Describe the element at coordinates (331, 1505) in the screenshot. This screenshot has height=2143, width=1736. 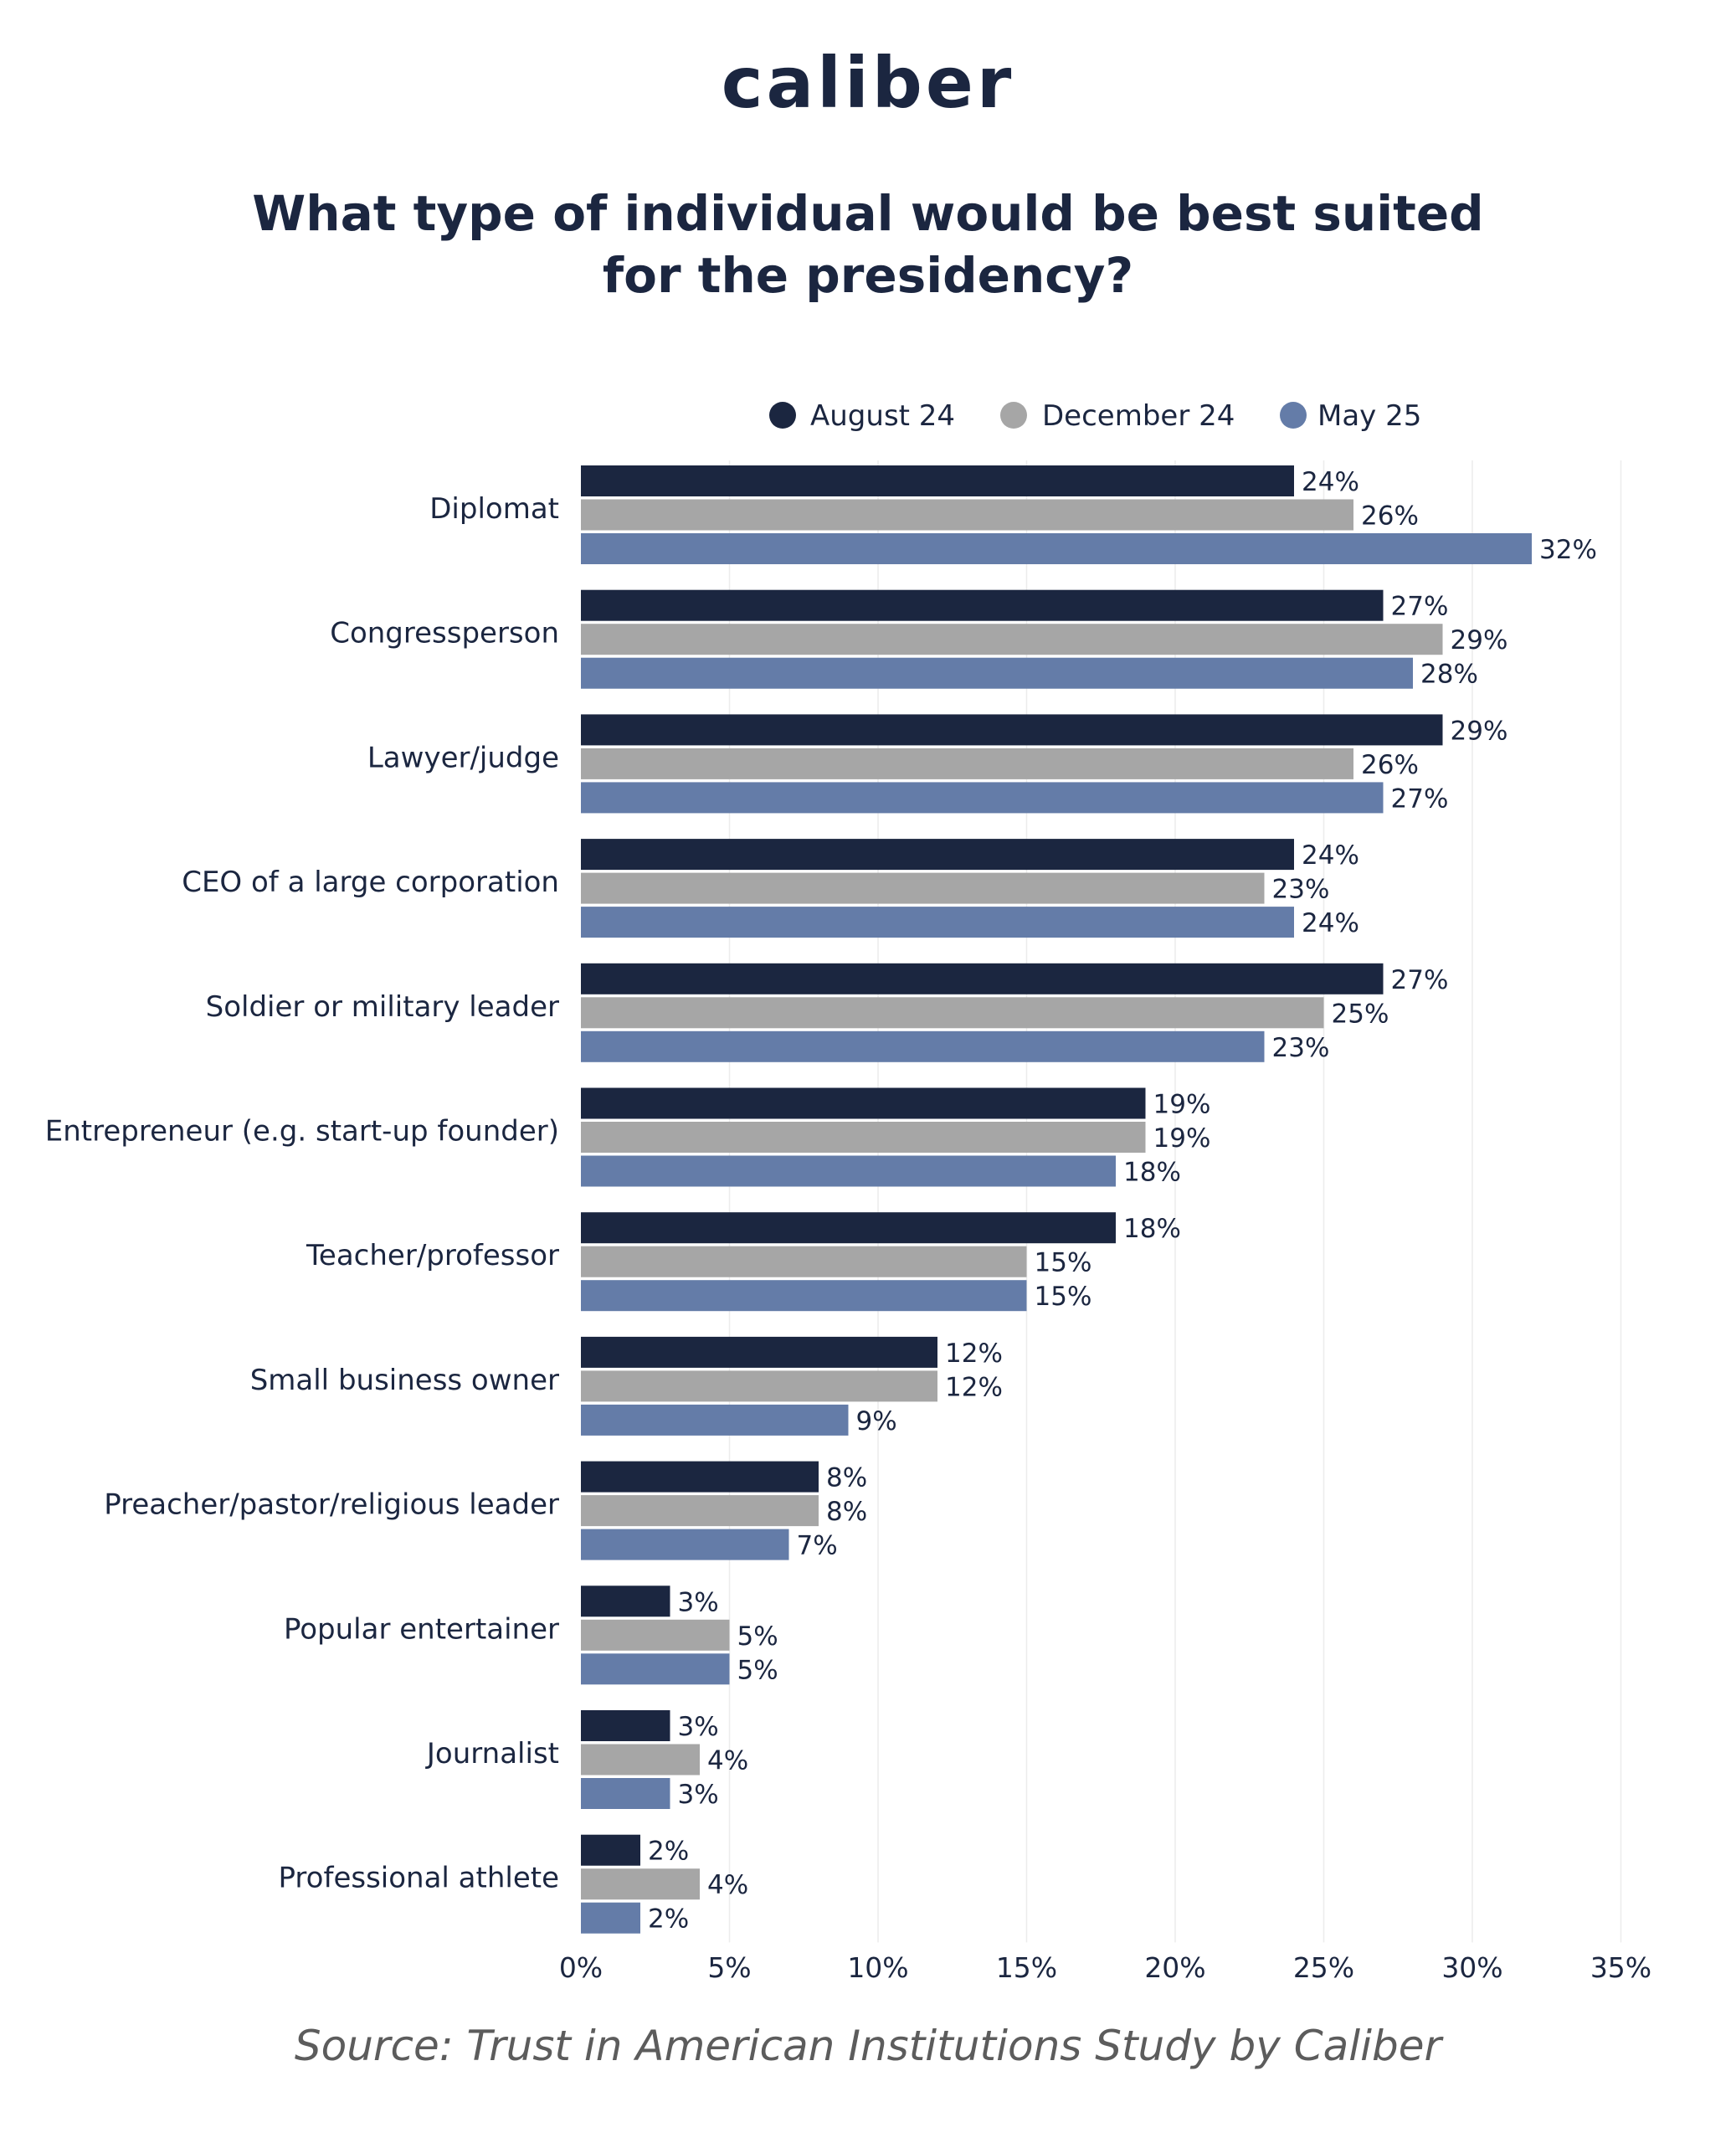
I see `category-label: Preacher/pastor/religious leader` at that location.